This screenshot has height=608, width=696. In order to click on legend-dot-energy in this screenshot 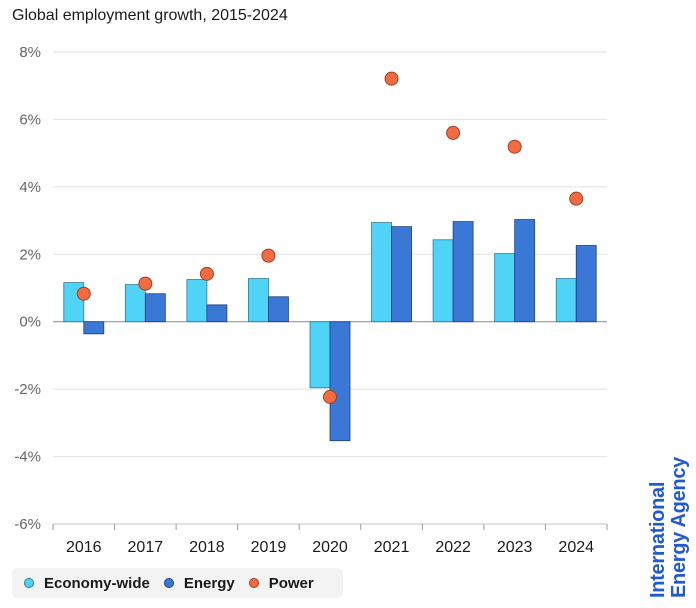, I will do `click(168, 583)`.